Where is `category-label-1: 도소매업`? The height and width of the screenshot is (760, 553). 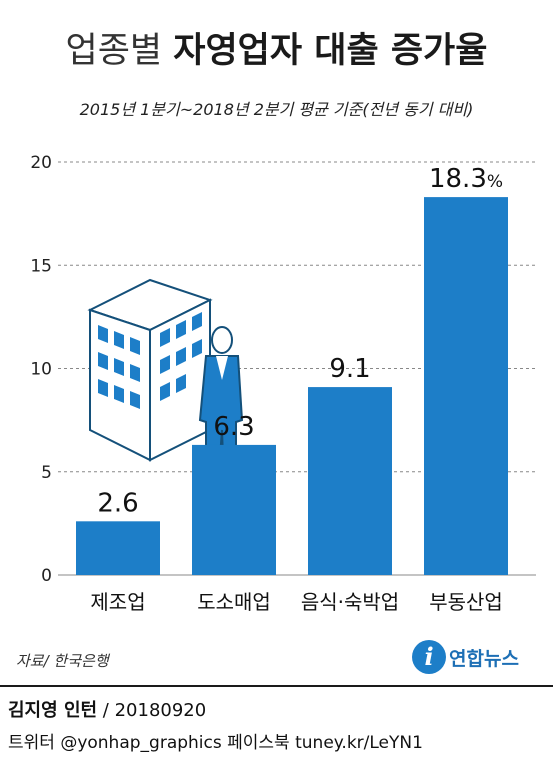
category-label-1: 도소매업 is located at coordinates (234, 602).